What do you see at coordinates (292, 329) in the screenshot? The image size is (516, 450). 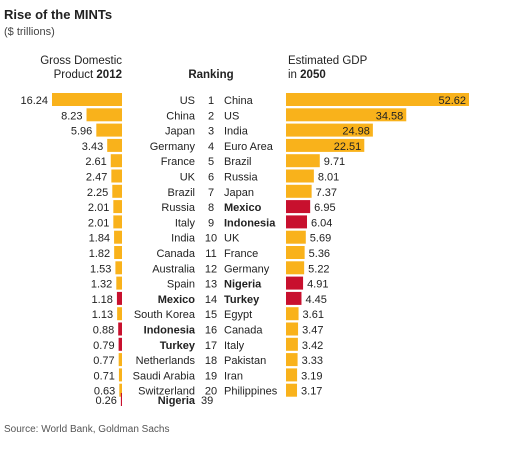 I see `bar-2050-canada` at bounding box center [292, 329].